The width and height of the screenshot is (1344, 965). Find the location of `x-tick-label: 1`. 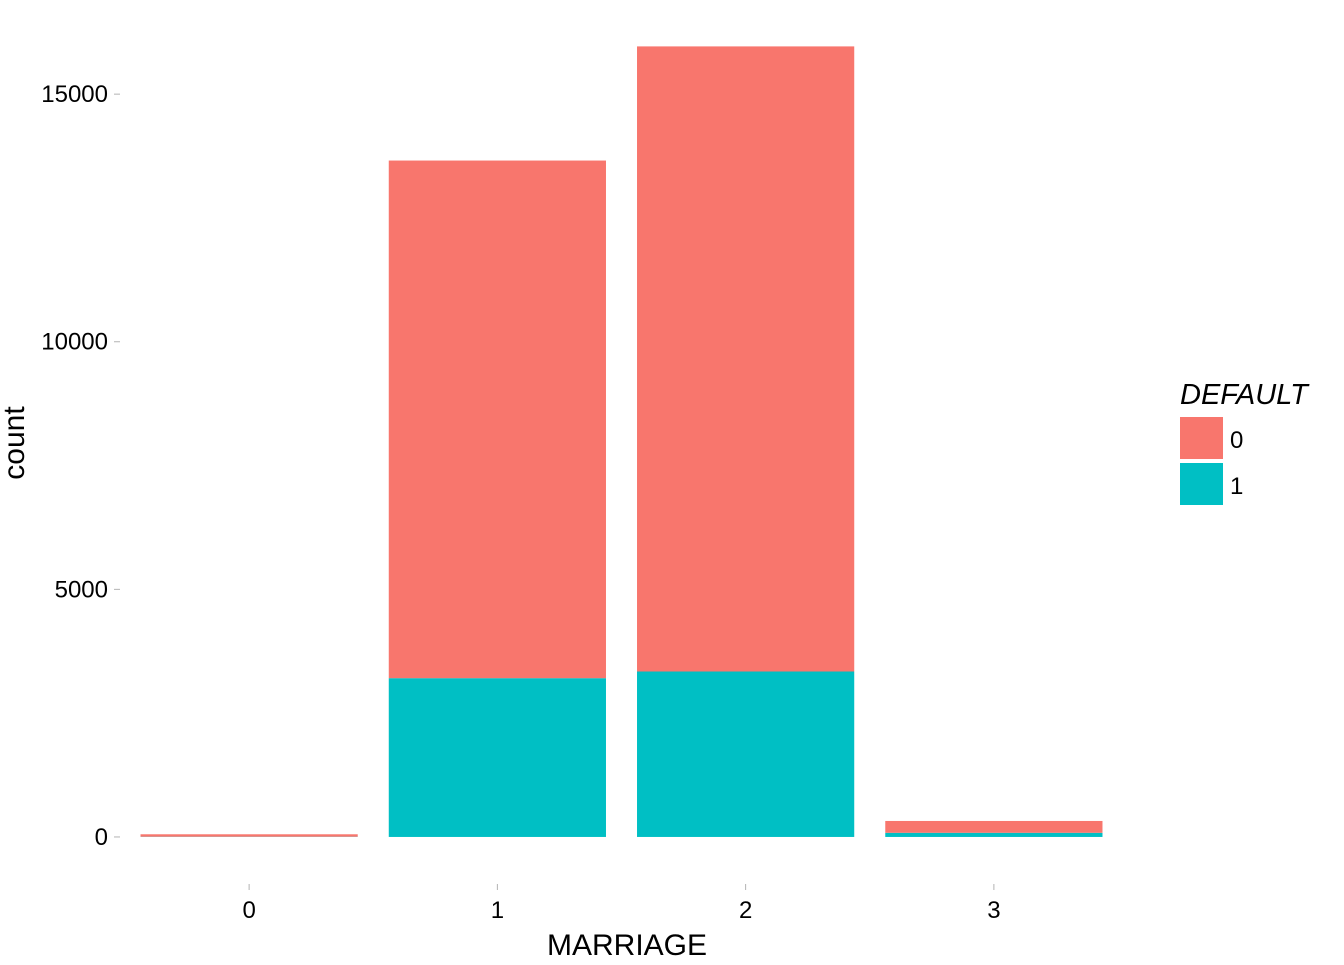

x-tick-label: 1 is located at coordinates (497, 910).